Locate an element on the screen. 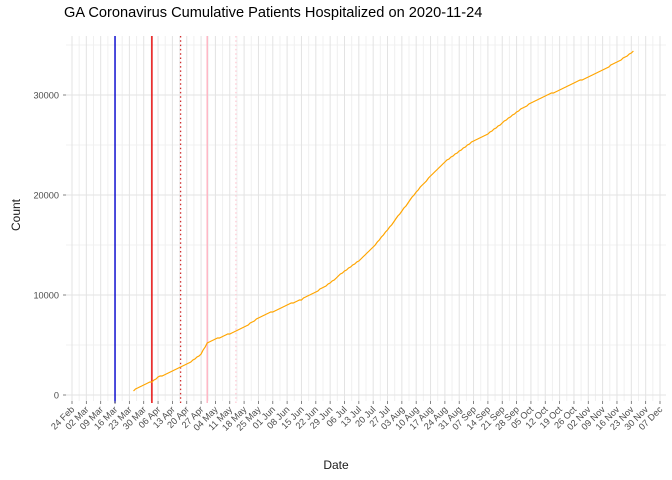 The height and width of the screenshot is (480, 672). y-axis-title: Count is located at coordinates (16, 215).